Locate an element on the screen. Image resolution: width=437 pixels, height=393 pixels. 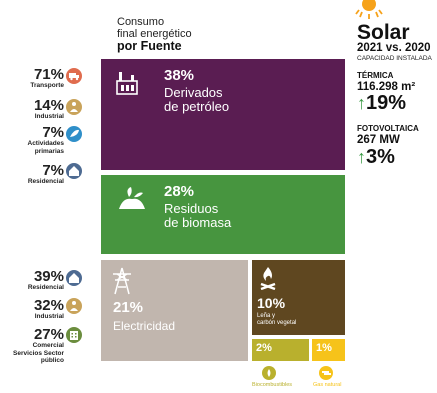
breakdown-value: 71% is located at coordinates (48, 74).